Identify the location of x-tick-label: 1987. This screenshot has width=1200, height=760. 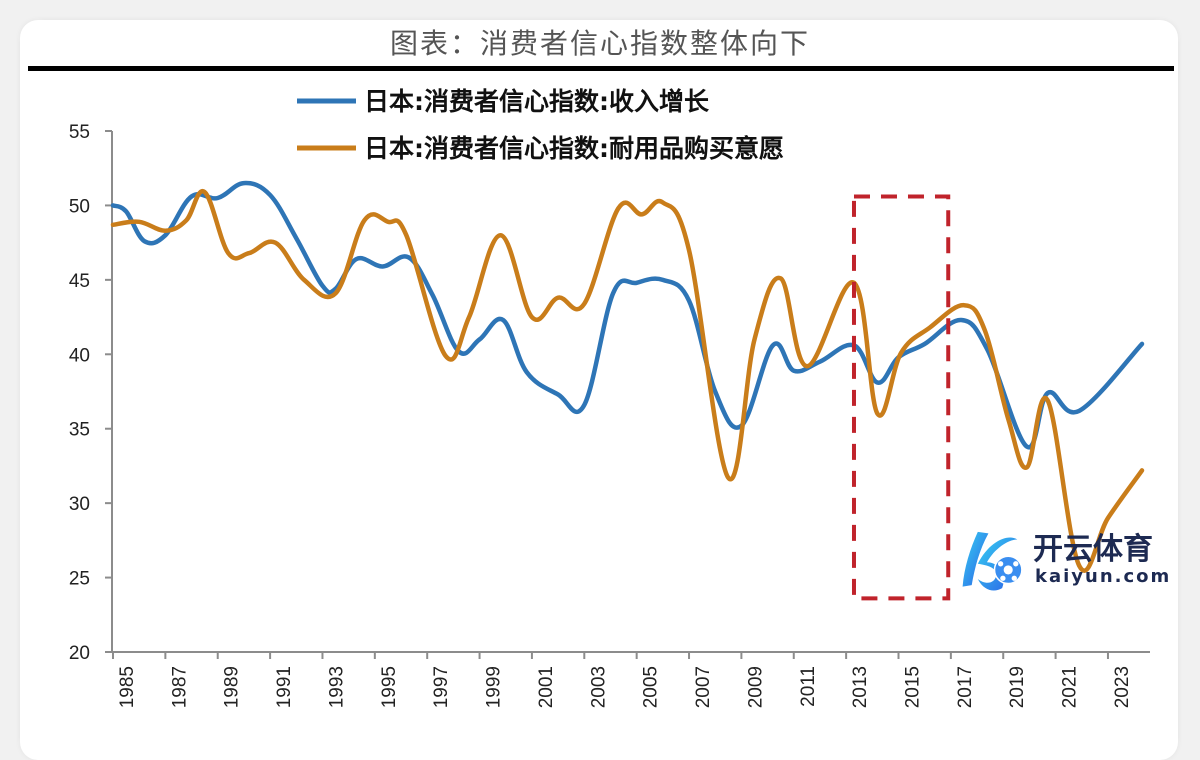
(179, 687).